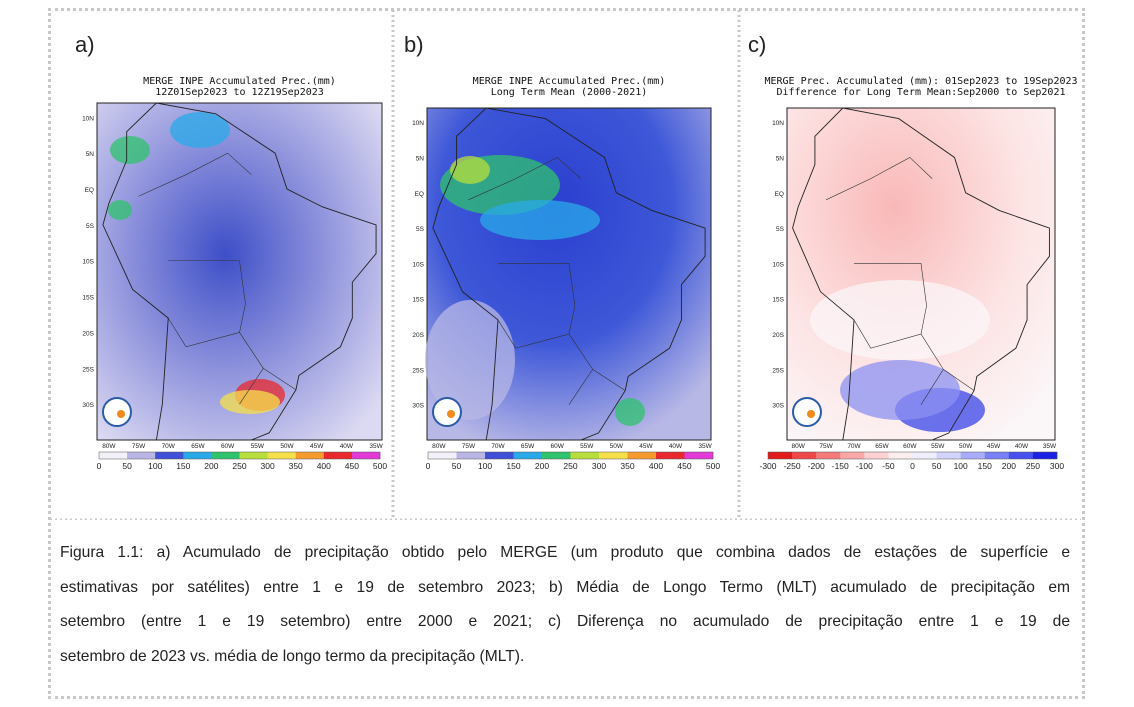 This screenshot has height=707, width=1134. I want to click on lat-label: 10N, so click(418, 123).